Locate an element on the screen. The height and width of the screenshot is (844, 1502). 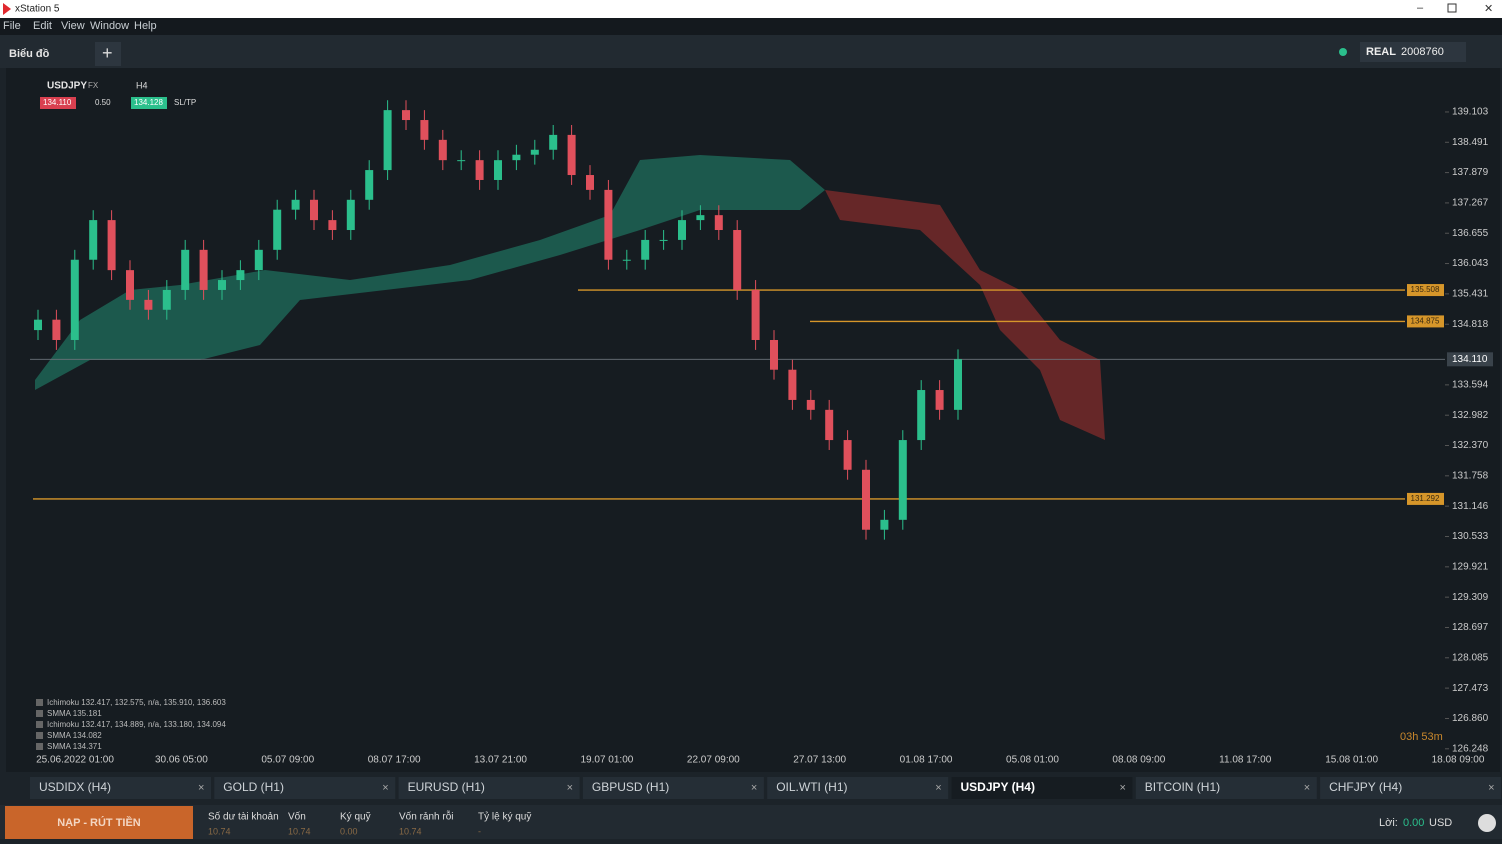
bid-box is located at coordinates (58, 103).